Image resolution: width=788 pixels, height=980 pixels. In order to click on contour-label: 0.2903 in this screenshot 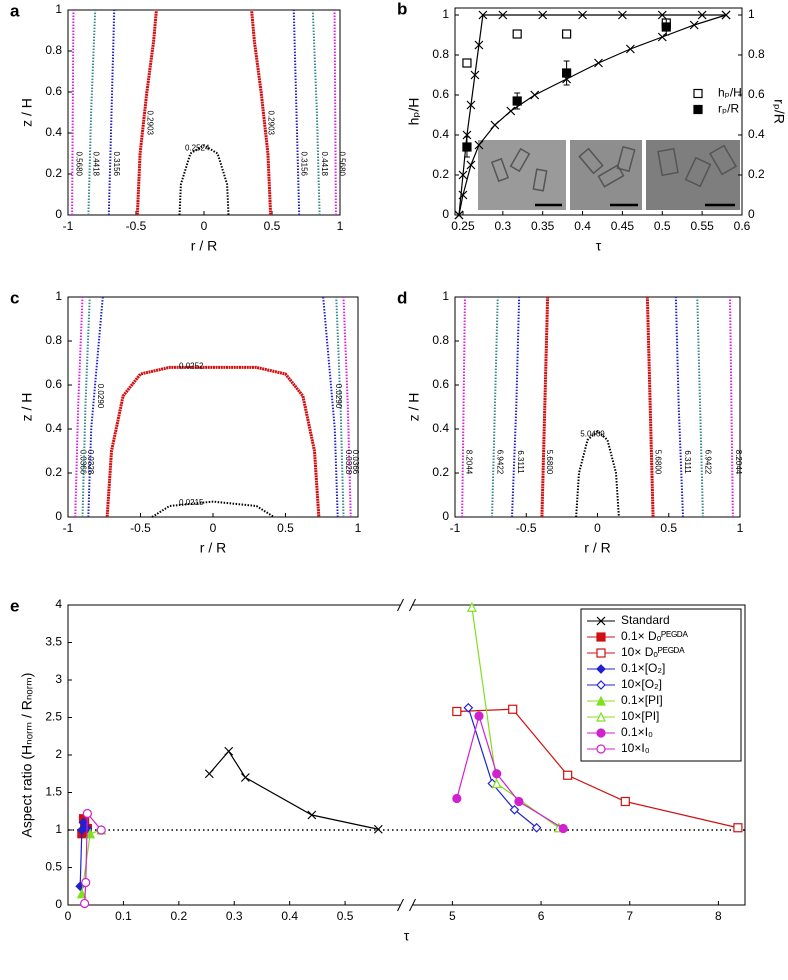, I will do `click(270, 123)`.